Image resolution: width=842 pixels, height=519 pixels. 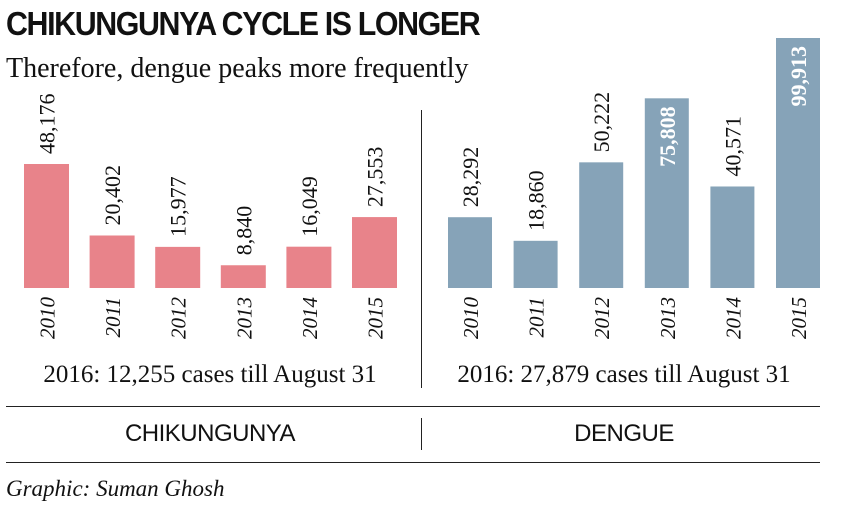 What do you see at coordinates (309, 267) in the screenshot?
I see `chikungunya-bar-2014` at bounding box center [309, 267].